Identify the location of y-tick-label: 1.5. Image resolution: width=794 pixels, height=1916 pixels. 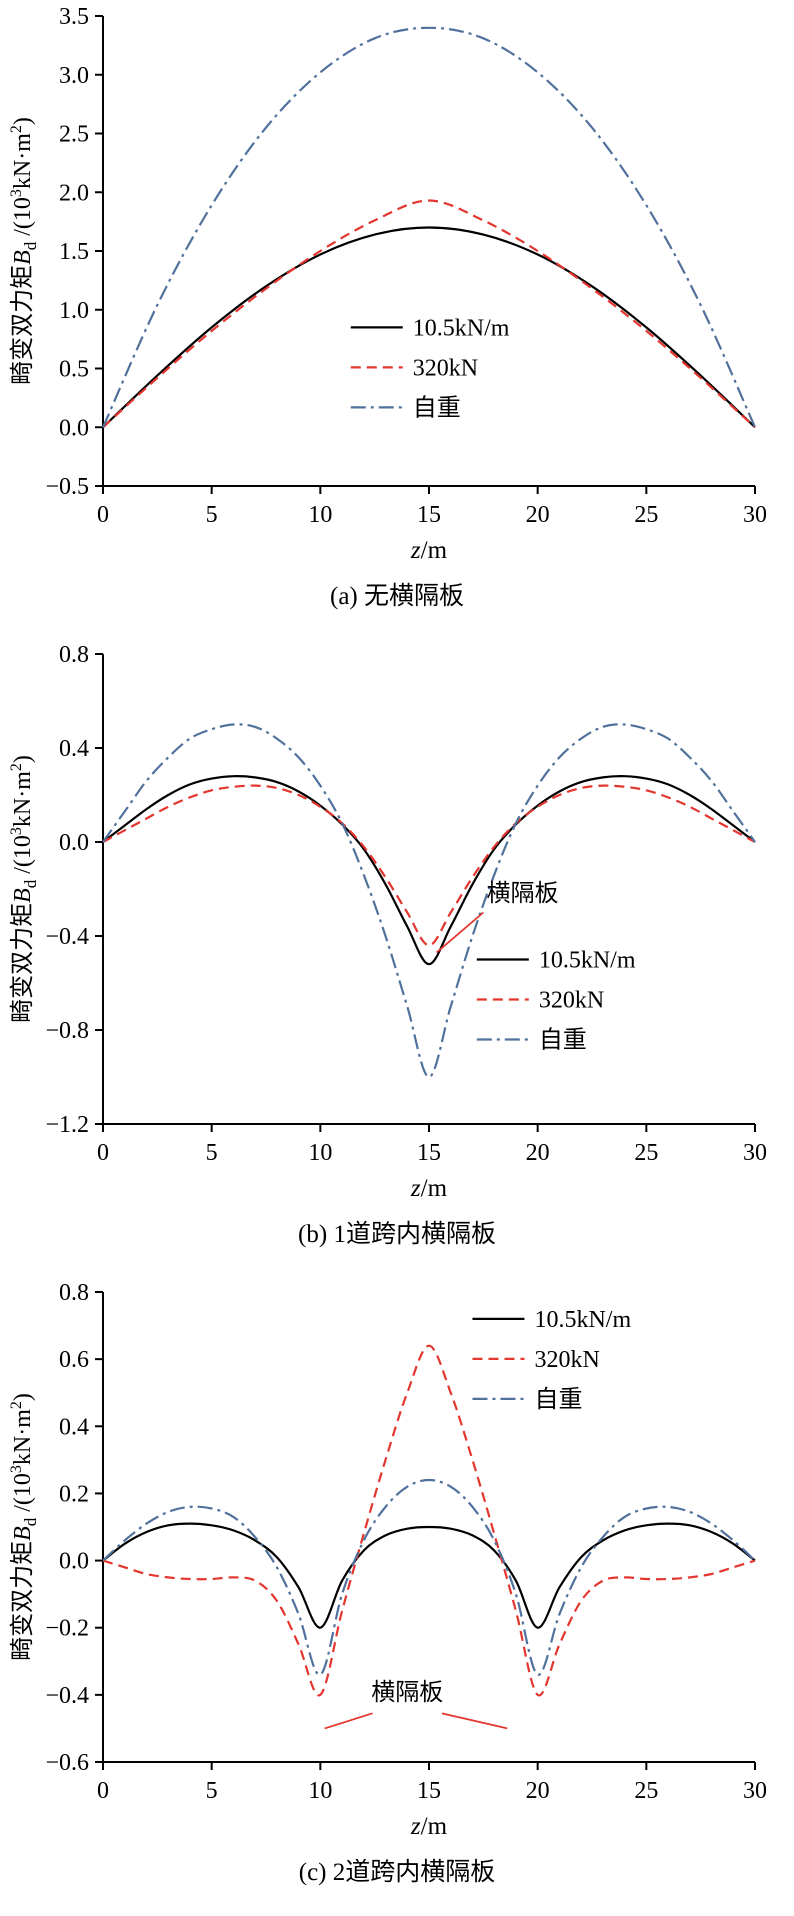
(74, 252).